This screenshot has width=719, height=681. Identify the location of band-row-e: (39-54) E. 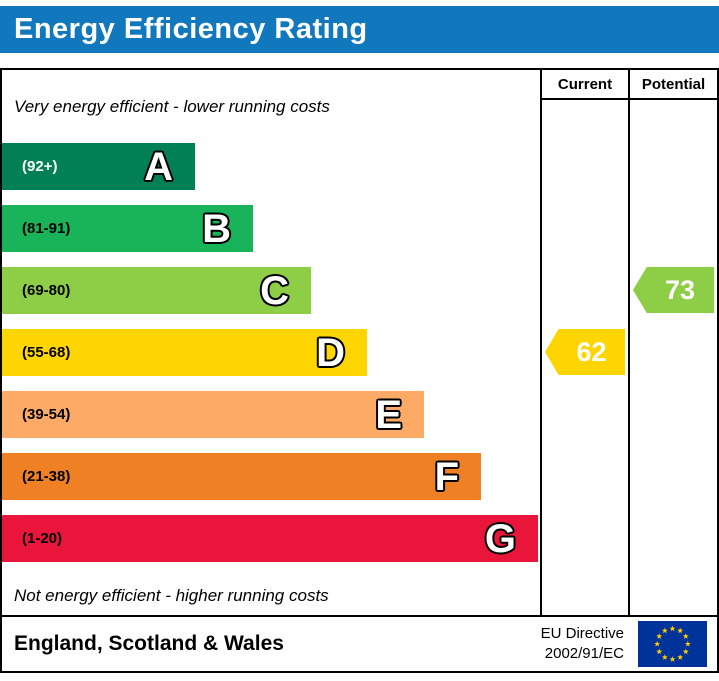
(271, 422).